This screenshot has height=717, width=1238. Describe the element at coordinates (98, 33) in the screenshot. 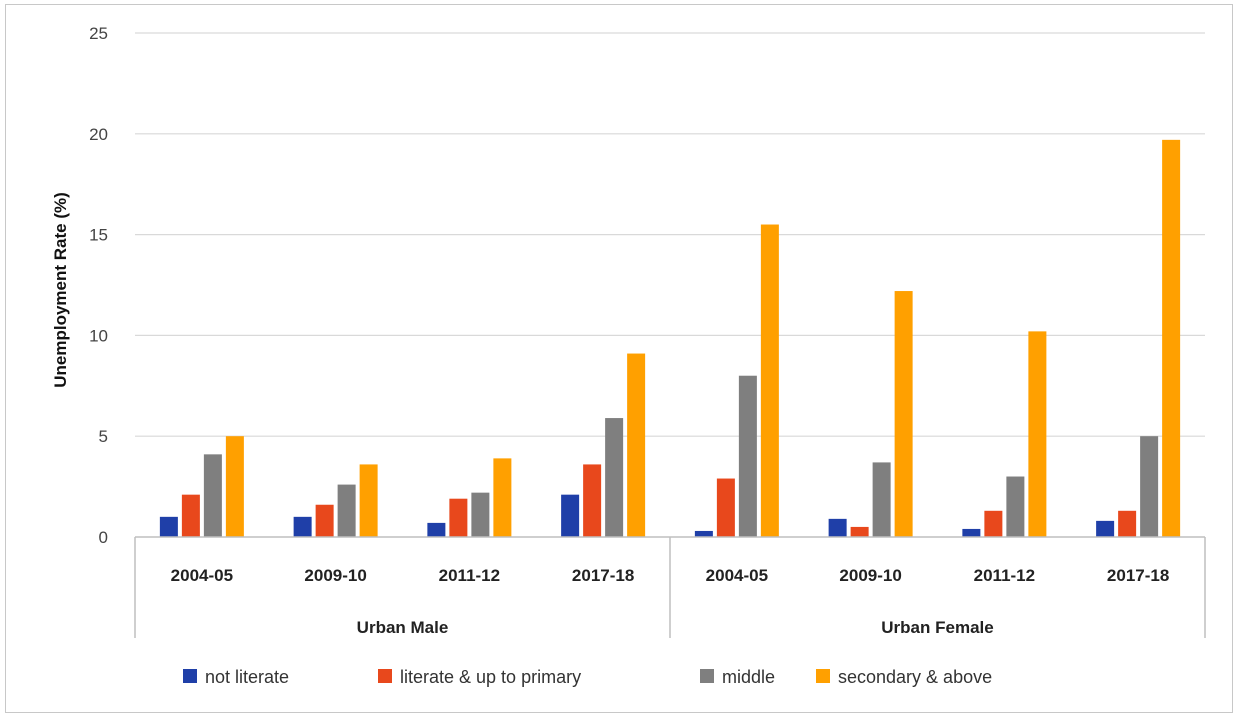

I see `y-tick-label: 25` at that location.